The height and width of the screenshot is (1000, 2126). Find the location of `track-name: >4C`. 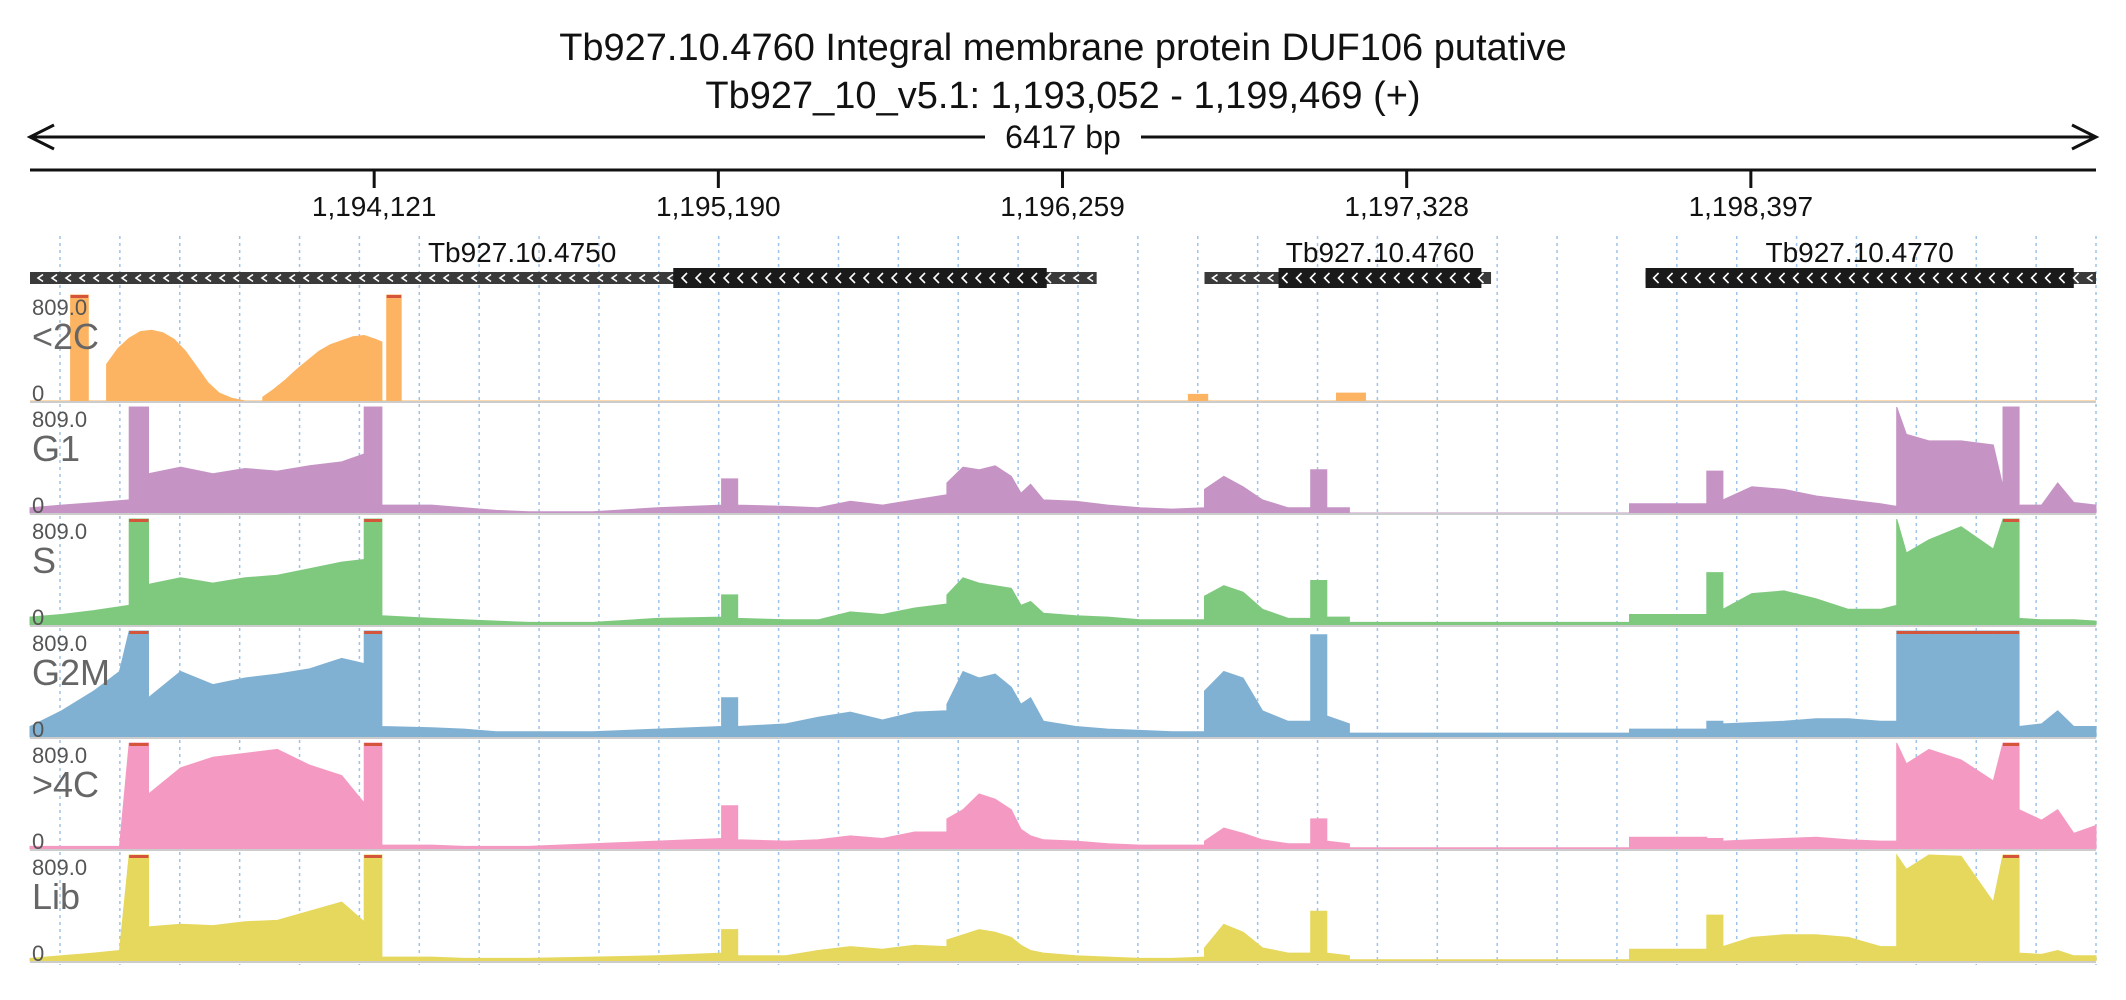

track-name: >4C is located at coordinates (65, 784).